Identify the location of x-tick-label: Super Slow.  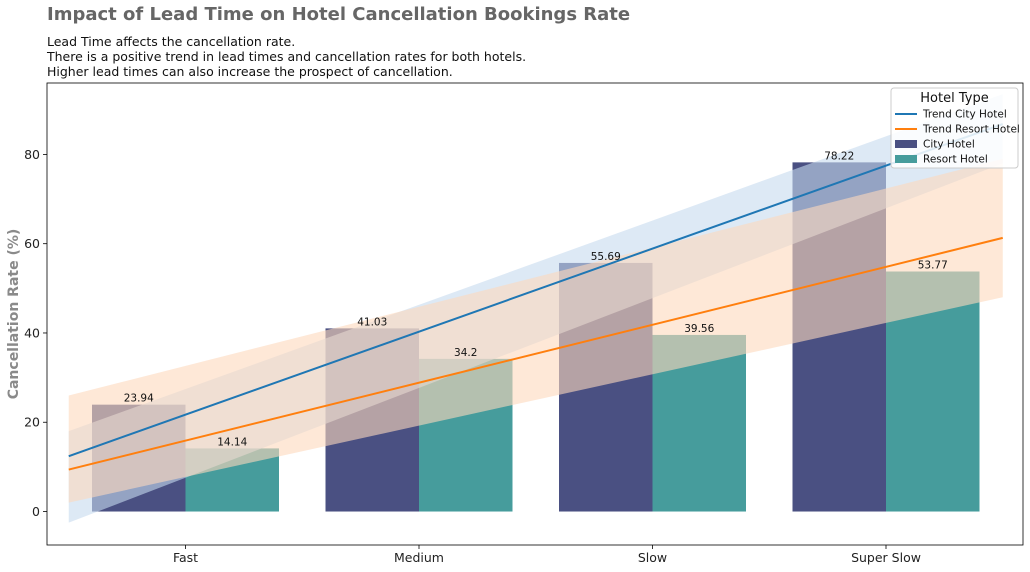
(886, 557).